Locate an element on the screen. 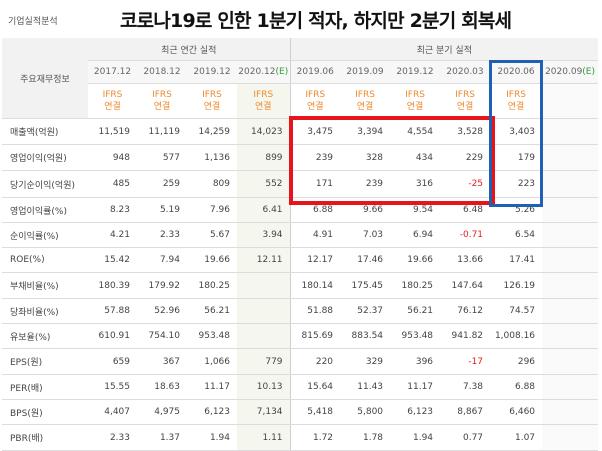 Image resolution: width=602 pixels, height=451 pixels. row-label: 당좌비율(%) is located at coordinates (45, 311).